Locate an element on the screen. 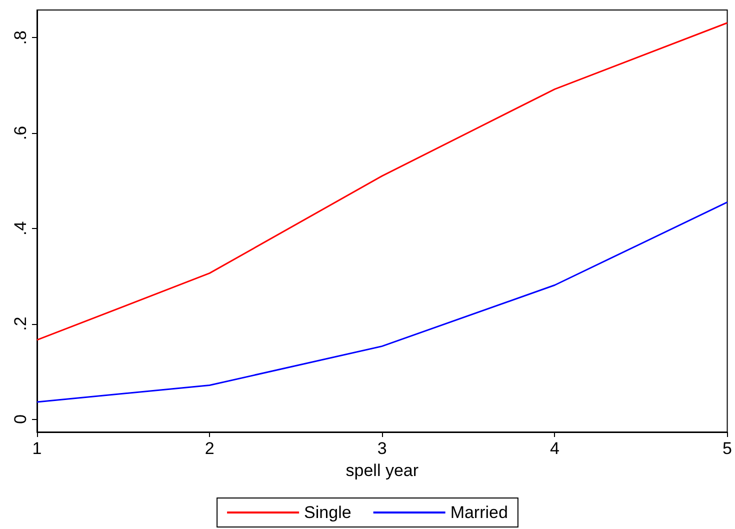 The width and height of the screenshot is (735, 529). x-axis-title: spell year is located at coordinates (382, 470).